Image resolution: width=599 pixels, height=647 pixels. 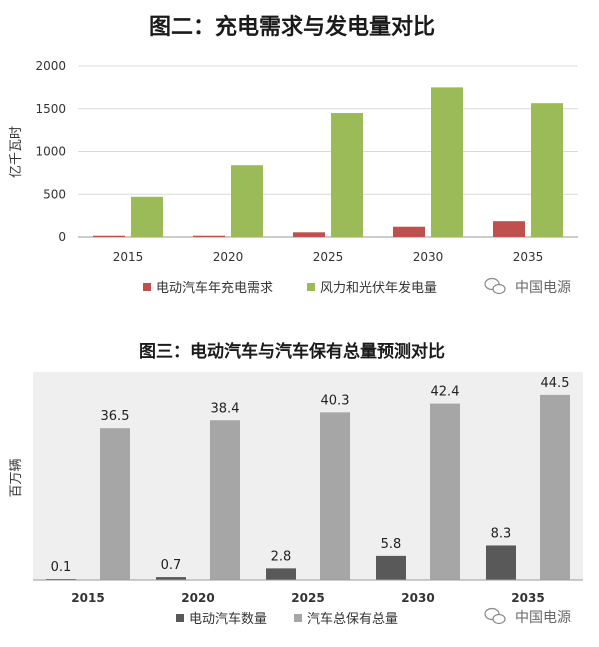 I want to click on watermark-2: 中国电源, so click(x=527, y=616).